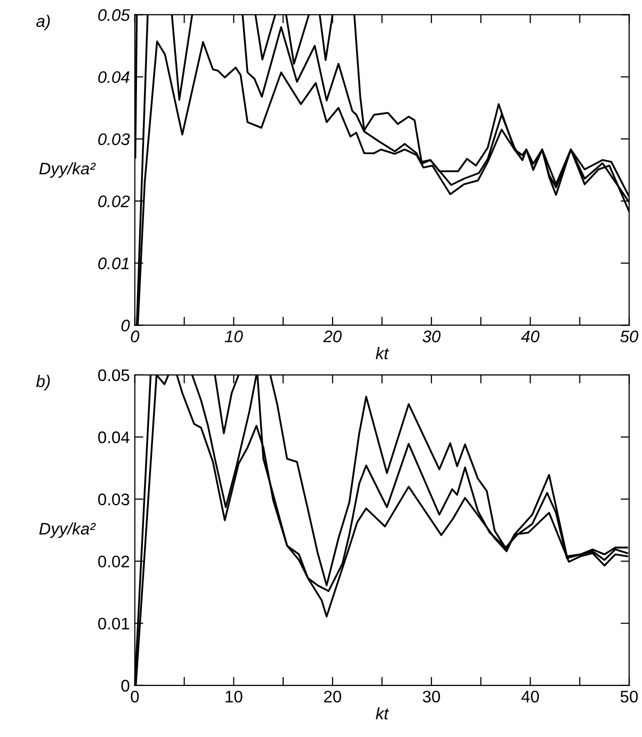 Image resolution: width=642 pixels, height=737 pixels. I want to click on text: b), so click(43, 382).